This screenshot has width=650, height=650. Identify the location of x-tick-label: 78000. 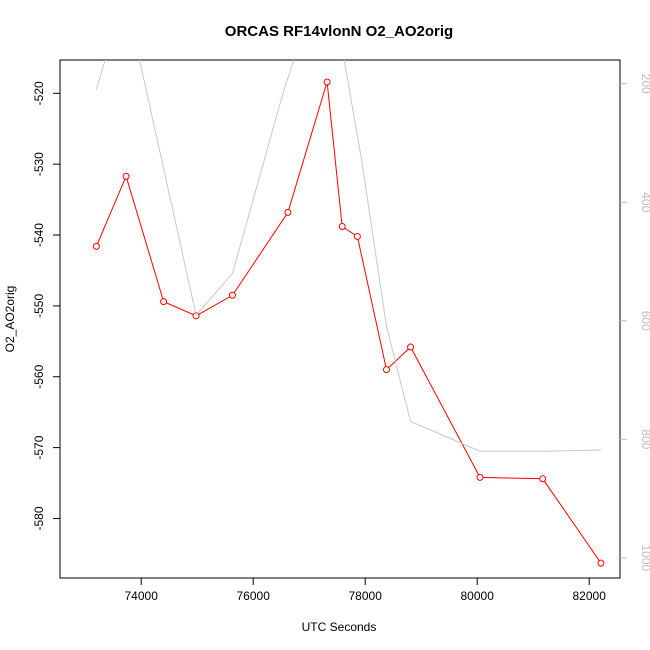
(366, 596).